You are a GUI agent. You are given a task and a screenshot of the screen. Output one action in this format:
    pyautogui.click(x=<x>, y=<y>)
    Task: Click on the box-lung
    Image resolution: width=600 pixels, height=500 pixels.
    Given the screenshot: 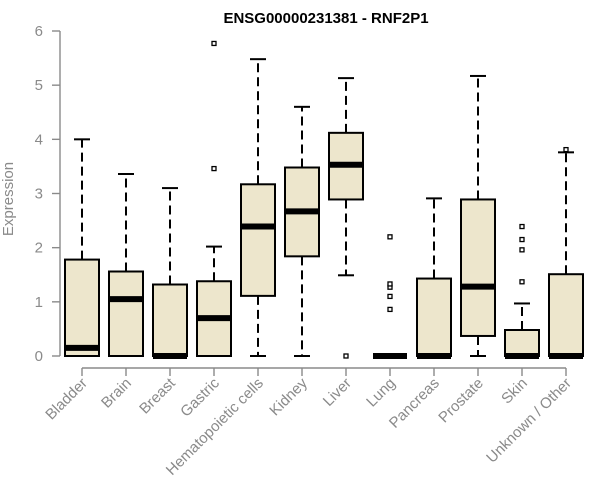 What is the action you would take?
    pyautogui.click(x=390, y=296)
    